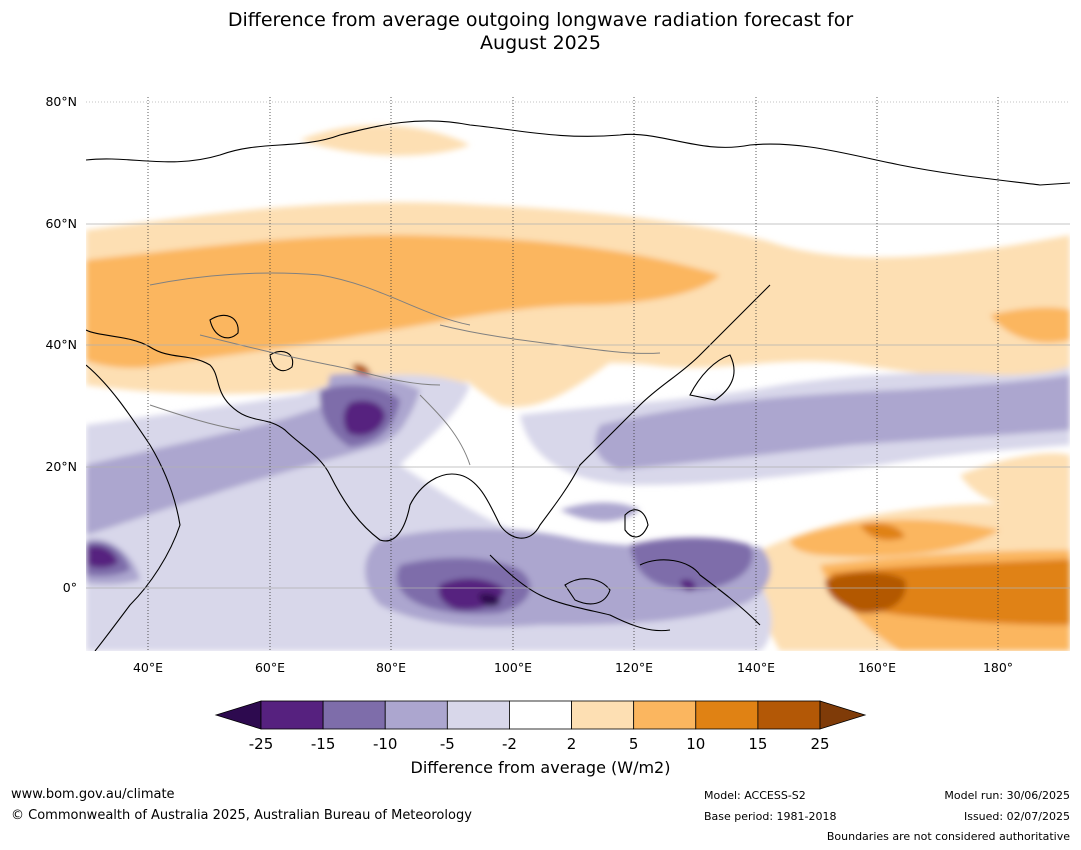  I want to click on map-title-line2: August 2025, so click(540, 43).